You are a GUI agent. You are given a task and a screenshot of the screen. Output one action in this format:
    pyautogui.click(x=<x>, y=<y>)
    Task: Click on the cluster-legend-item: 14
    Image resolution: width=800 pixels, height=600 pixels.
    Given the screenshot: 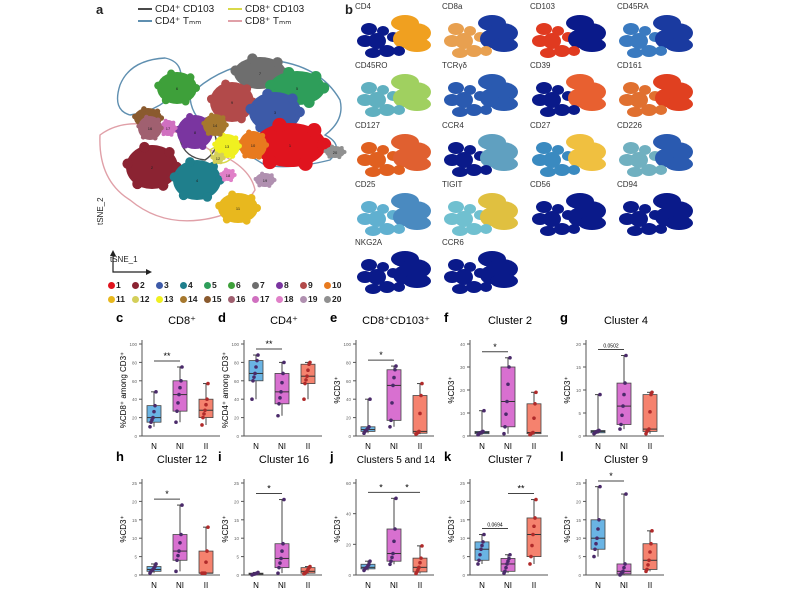 What is the action you would take?
    pyautogui.click(x=189, y=299)
    